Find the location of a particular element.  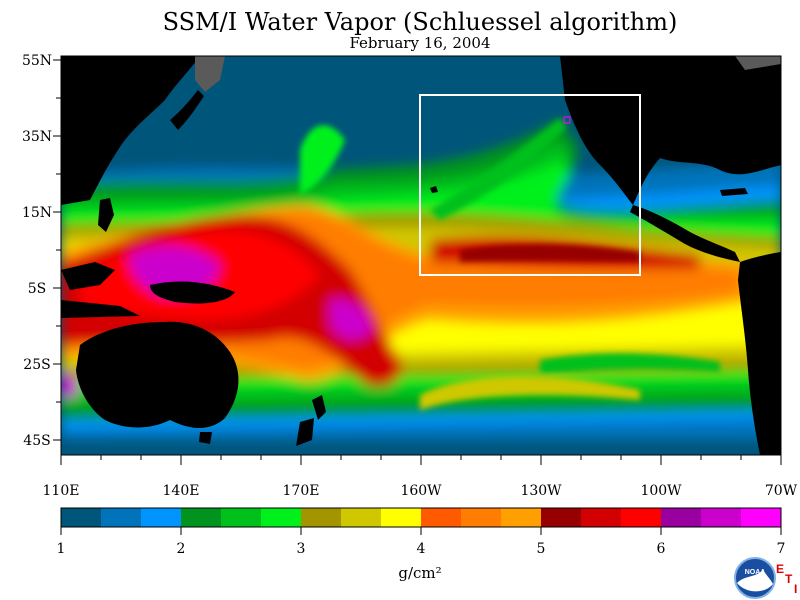

south-america-landmass is located at coordinates (759, 353).